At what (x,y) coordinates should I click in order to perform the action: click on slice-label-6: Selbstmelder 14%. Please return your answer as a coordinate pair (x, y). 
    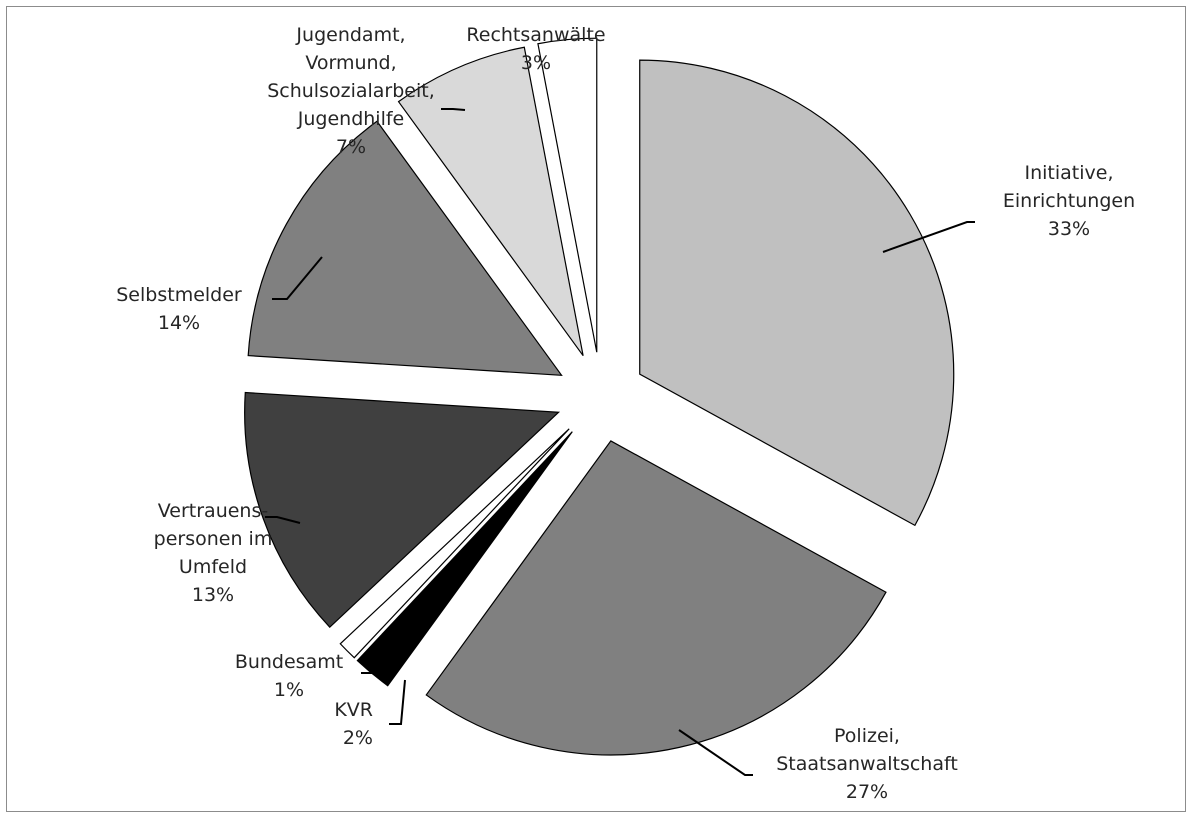
    Looking at the image, I should click on (179, 309).